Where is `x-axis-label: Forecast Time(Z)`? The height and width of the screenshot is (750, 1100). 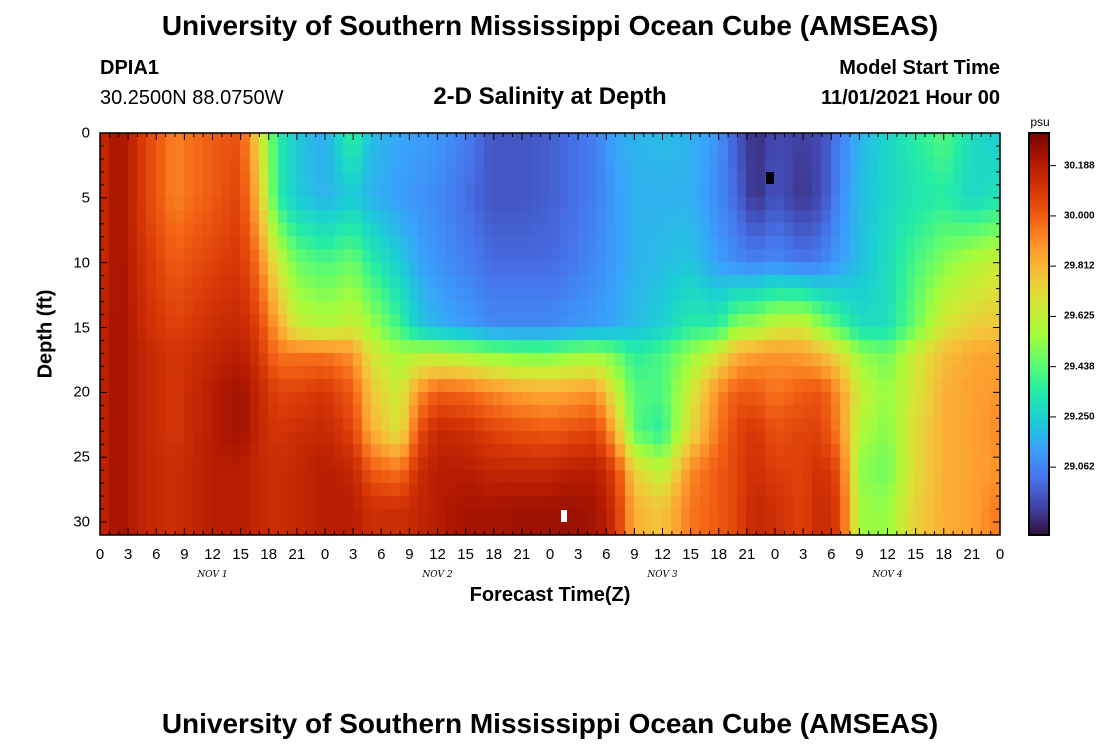
x-axis-label: Forecast Time(Z) is located at coordinates (550, 595).